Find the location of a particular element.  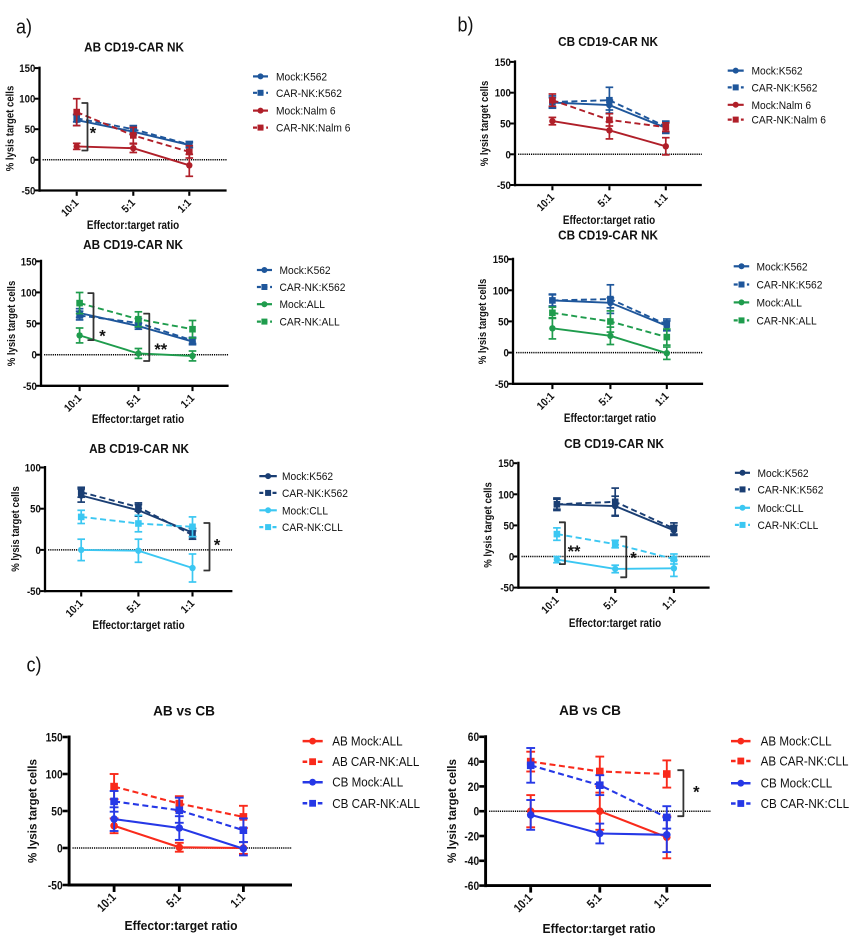

svg-text: 40 is located at coordinates (473, 762).